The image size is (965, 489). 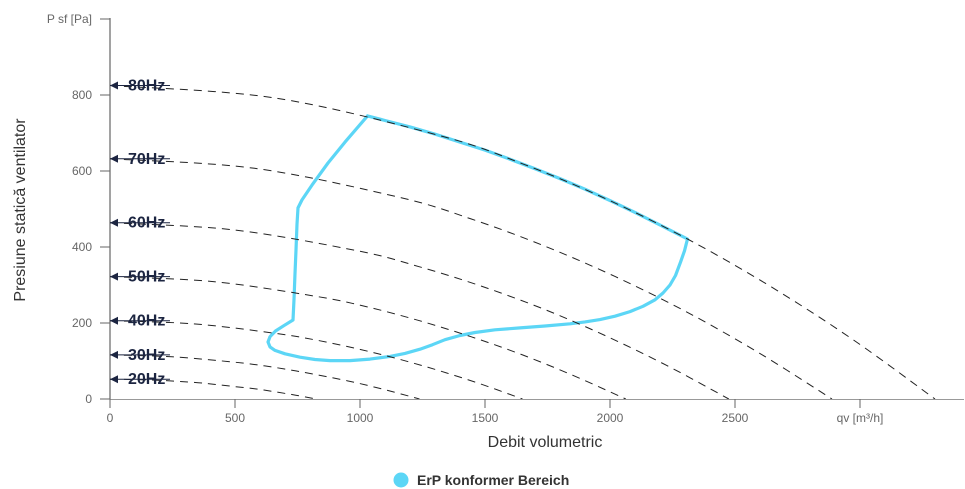 What do you see at coordinates (146, 223) in the screenshot?
I see `series-label-60hz: 60Hz` at bounding box center [146, 223].